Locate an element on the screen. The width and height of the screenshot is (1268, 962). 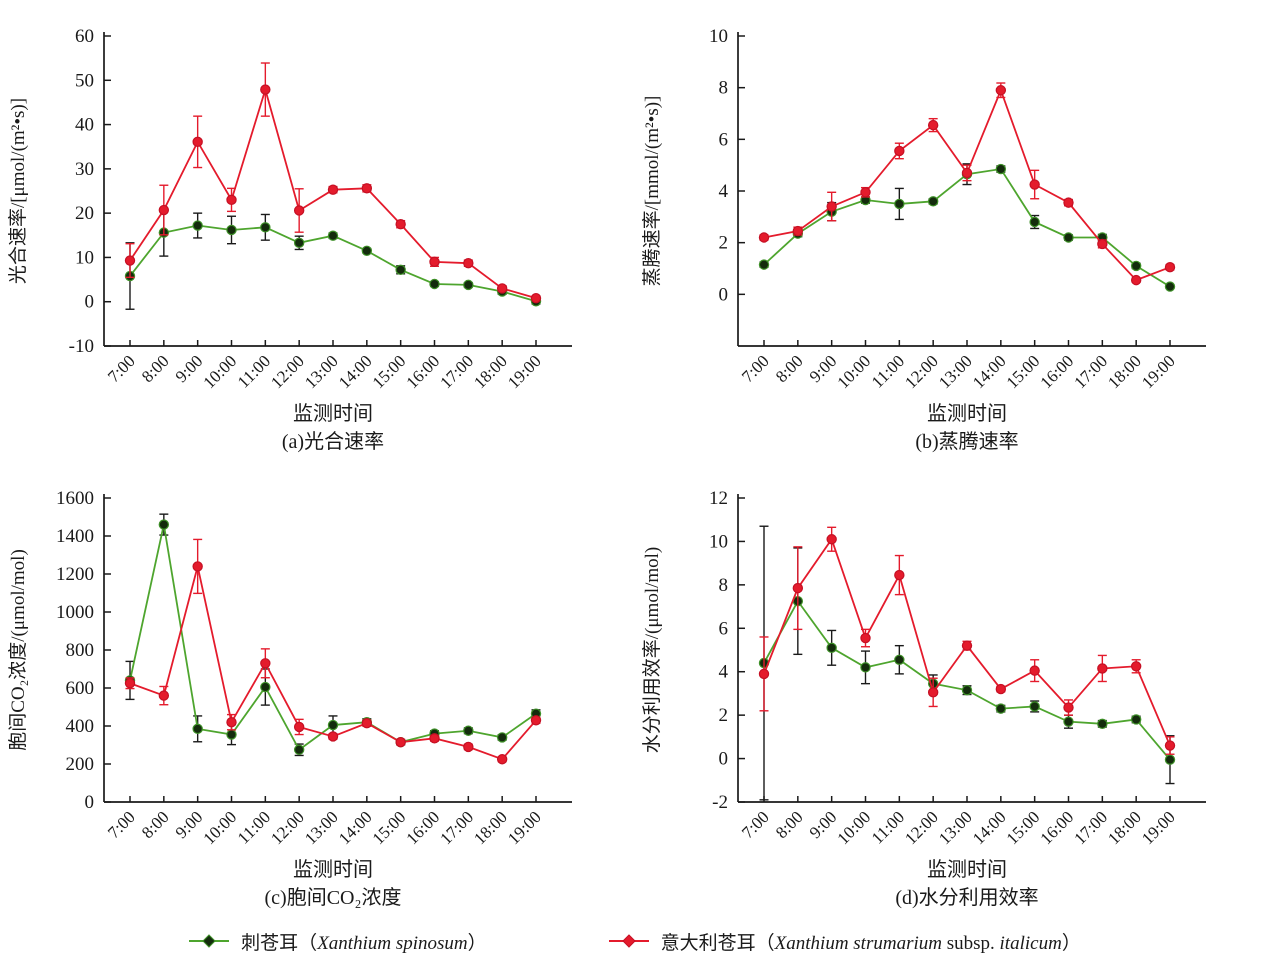
y-tick-label: 40 is located at coordinates (84, 125).